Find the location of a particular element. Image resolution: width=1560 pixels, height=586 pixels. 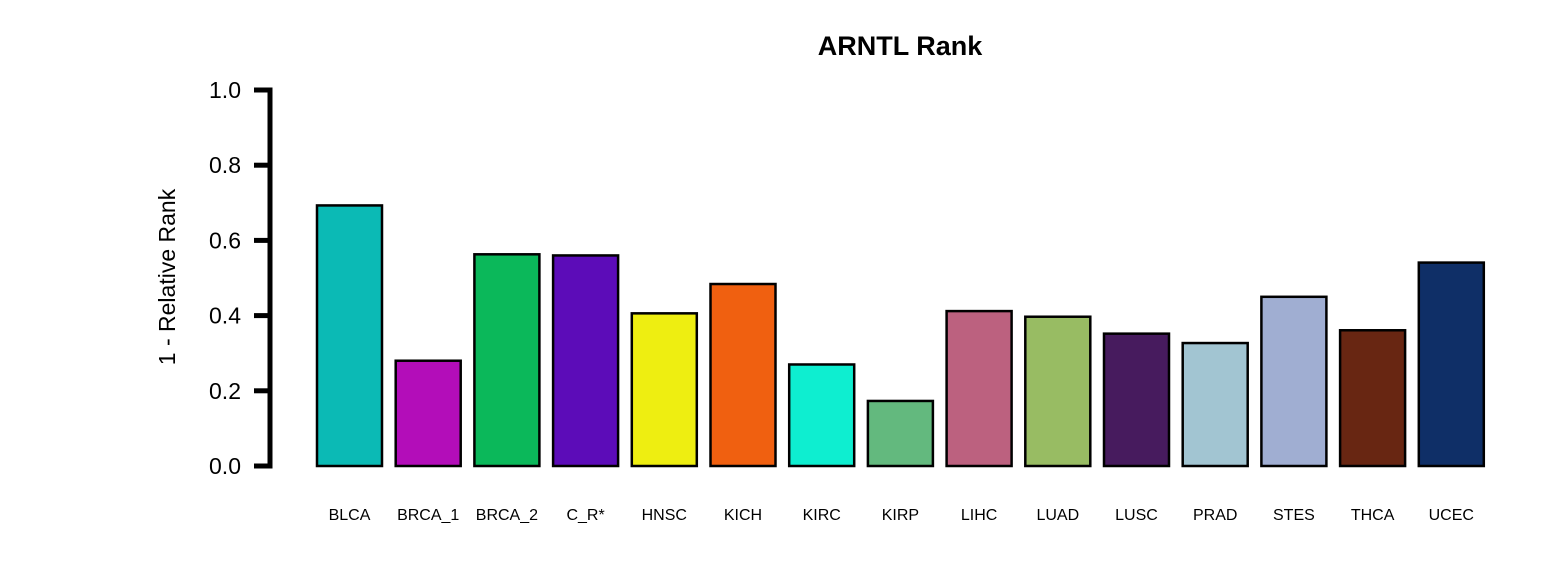

y-tick-label: 0.0 is located at coordinates (225, 466).